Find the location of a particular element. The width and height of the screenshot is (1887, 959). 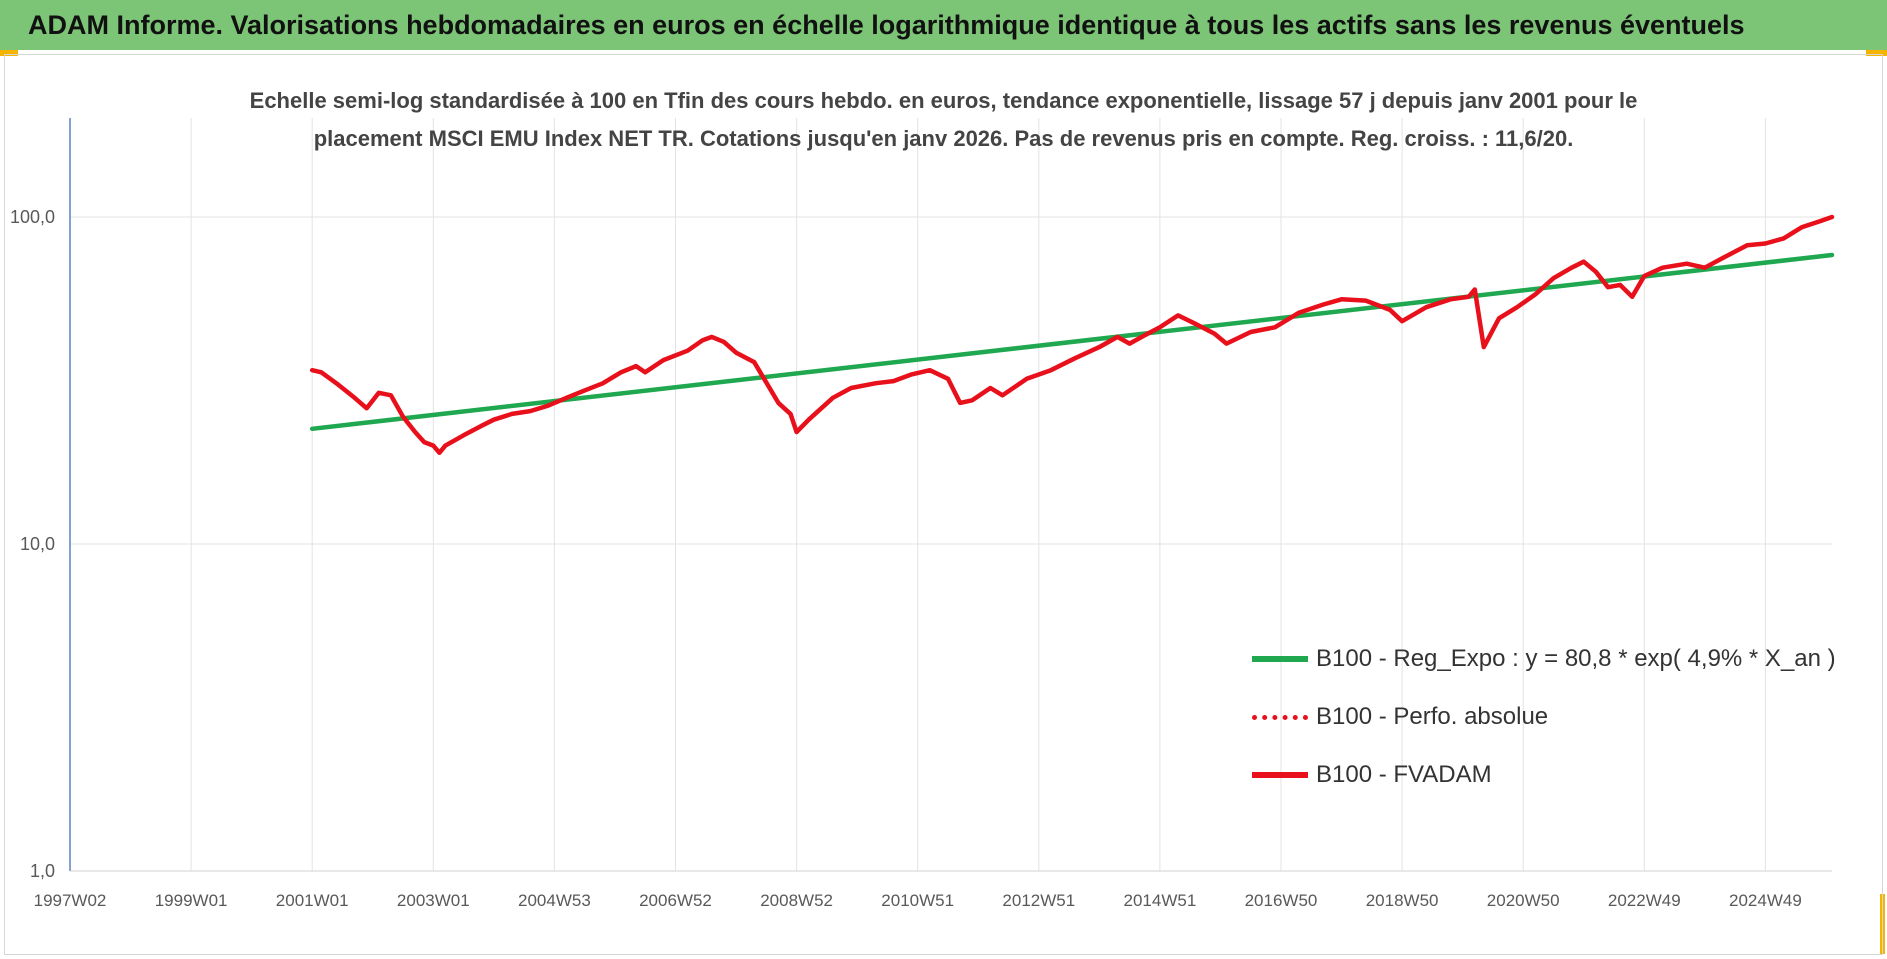

x-tick-label: 2010W51 is located at coordinates (917, 900).